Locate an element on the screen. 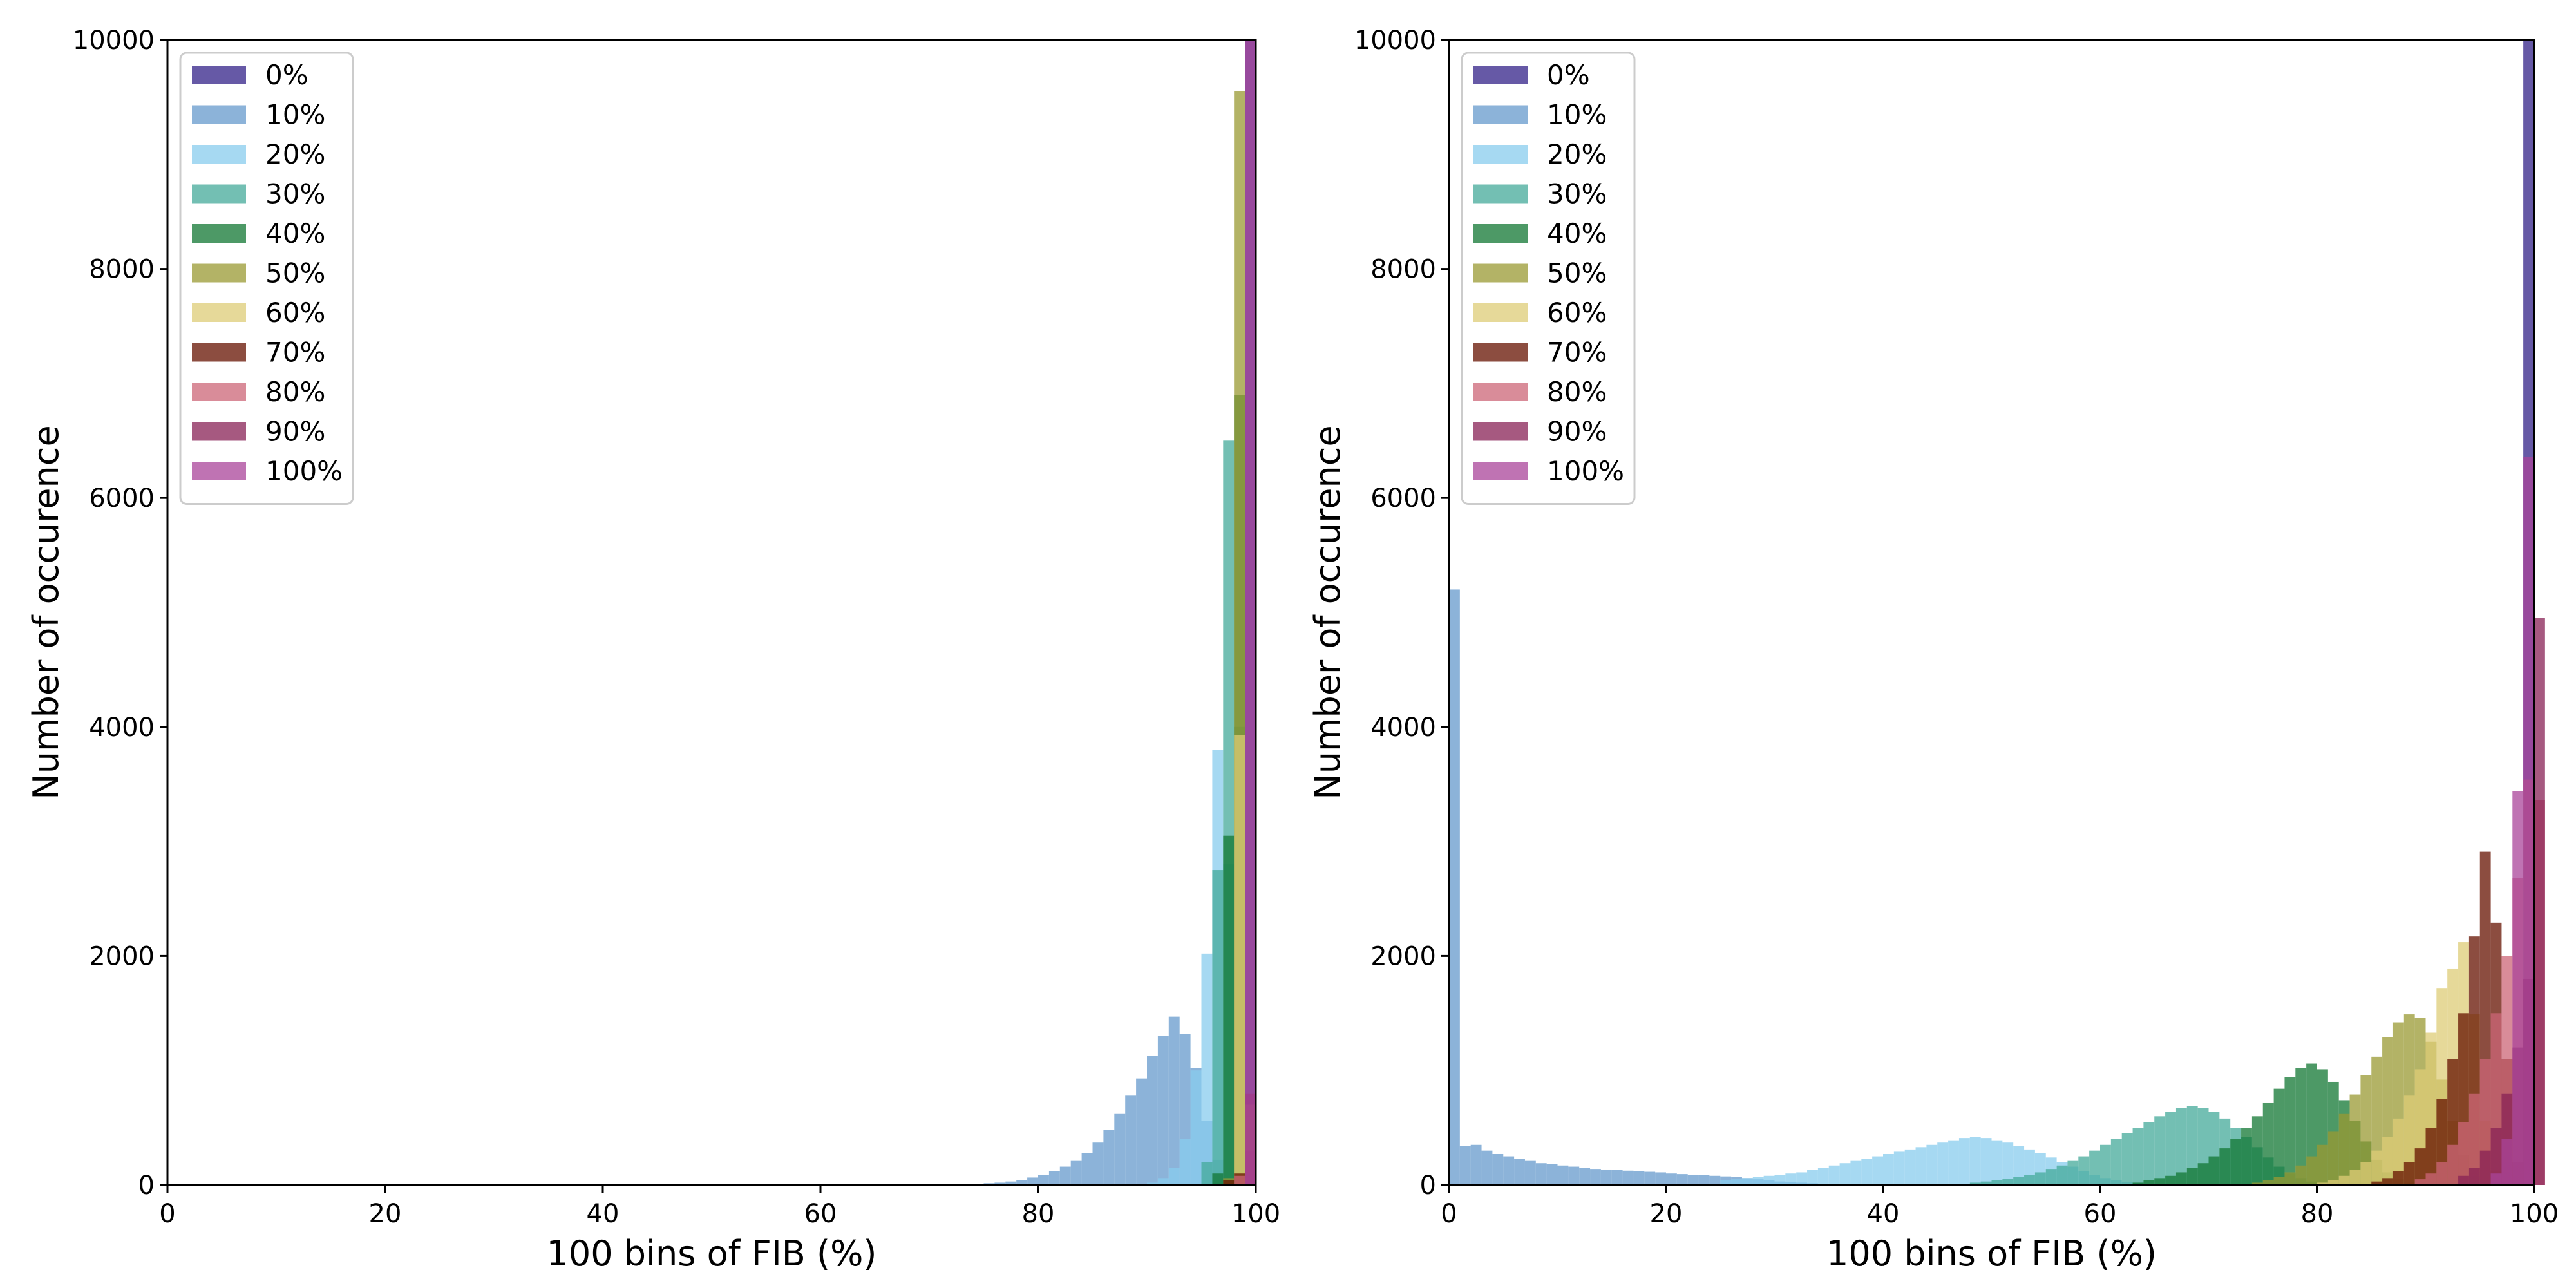 Image resolution: width=2576 pixels, height=1288 pixels. y-axis-label: Number of occurence is located at coordinates (46, 612).